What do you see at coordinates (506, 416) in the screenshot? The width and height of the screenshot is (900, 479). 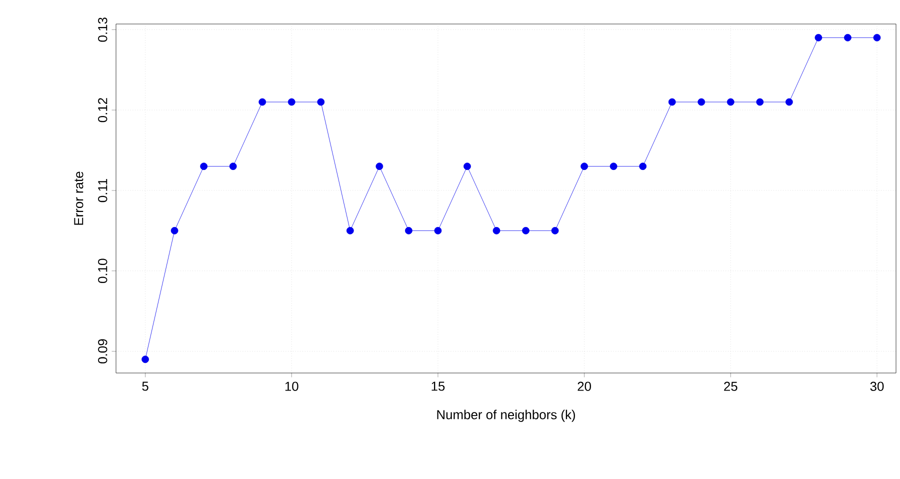 I see `x-axis-title: Number of neighbors (k)` at bounding box center [506, 416].